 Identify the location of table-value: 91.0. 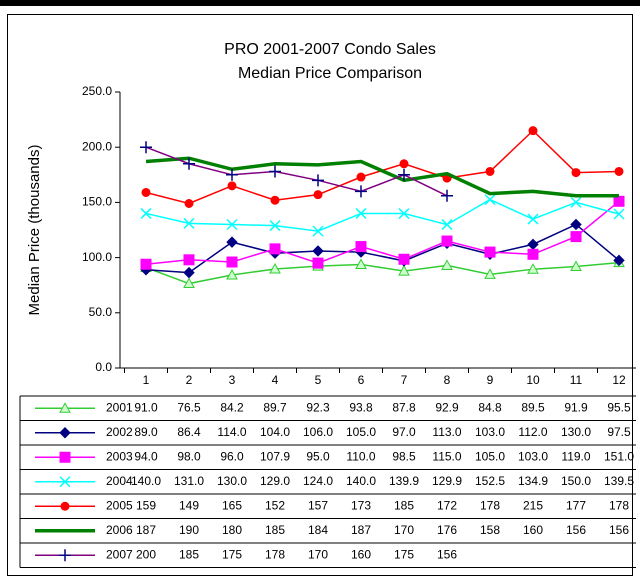
(146, 407).